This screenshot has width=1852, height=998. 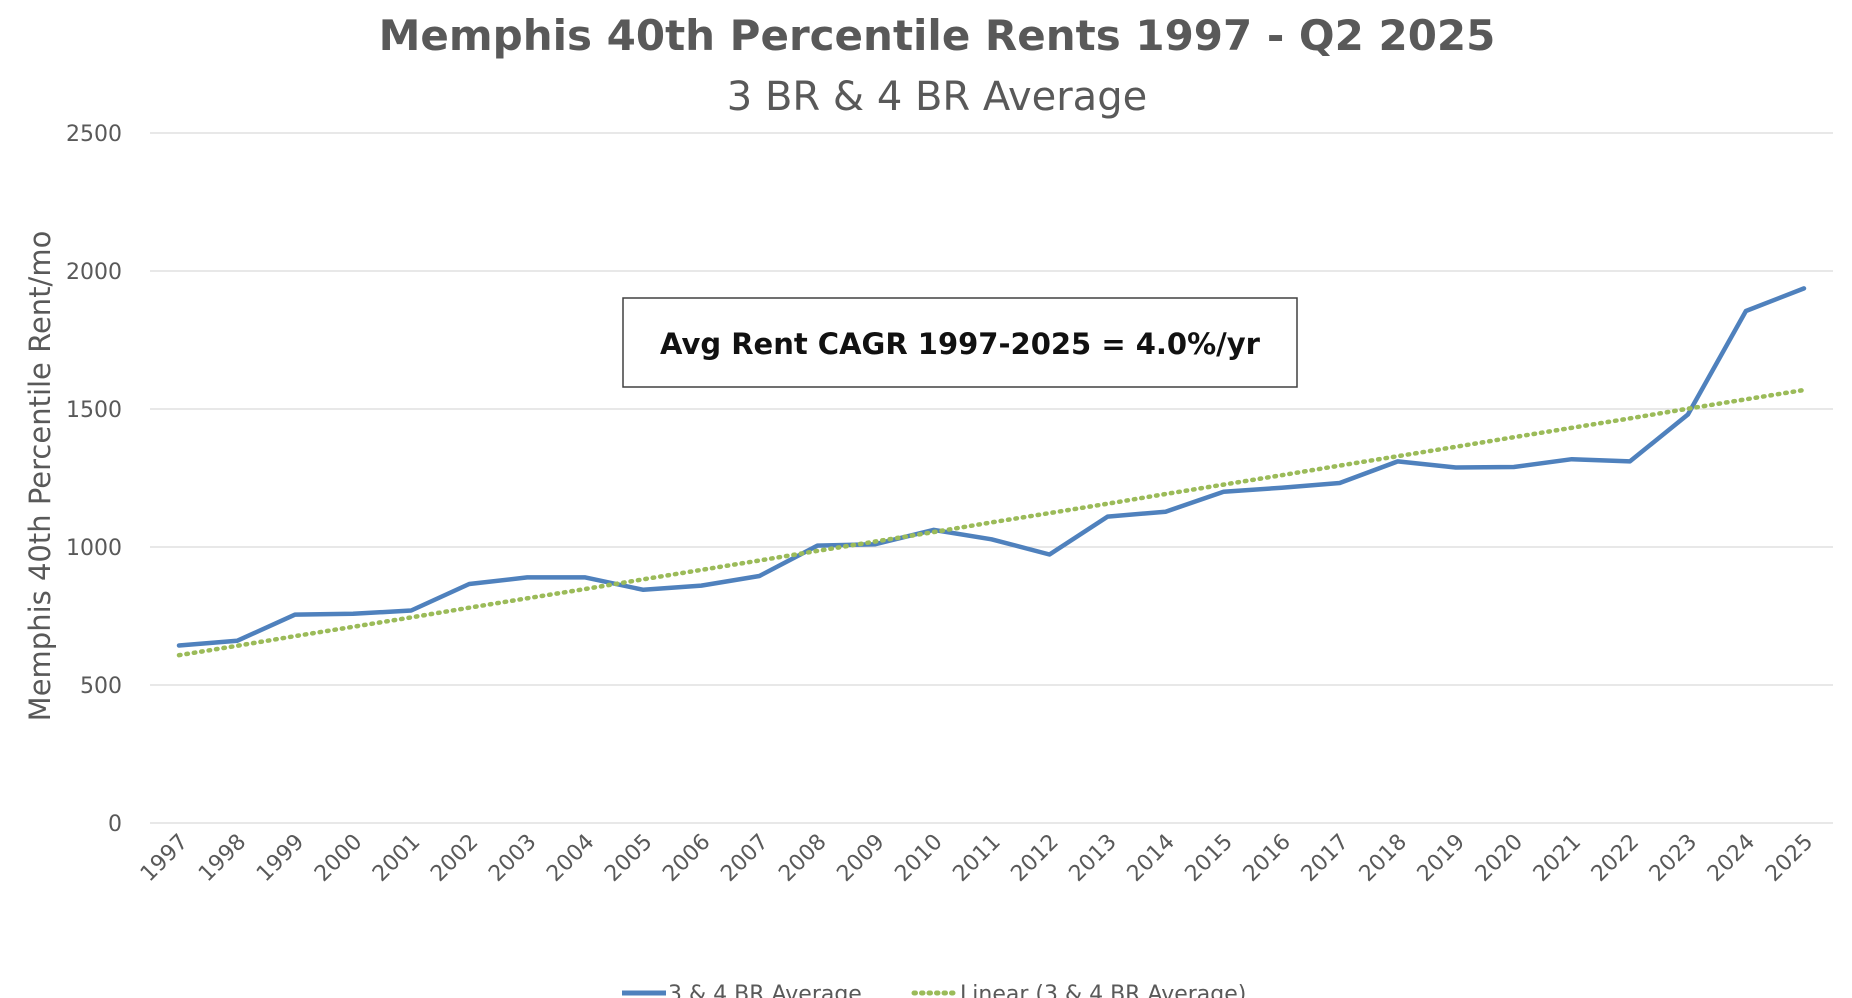 I want to click on x-tick-label: 2021, so click(x=1557, y=858).